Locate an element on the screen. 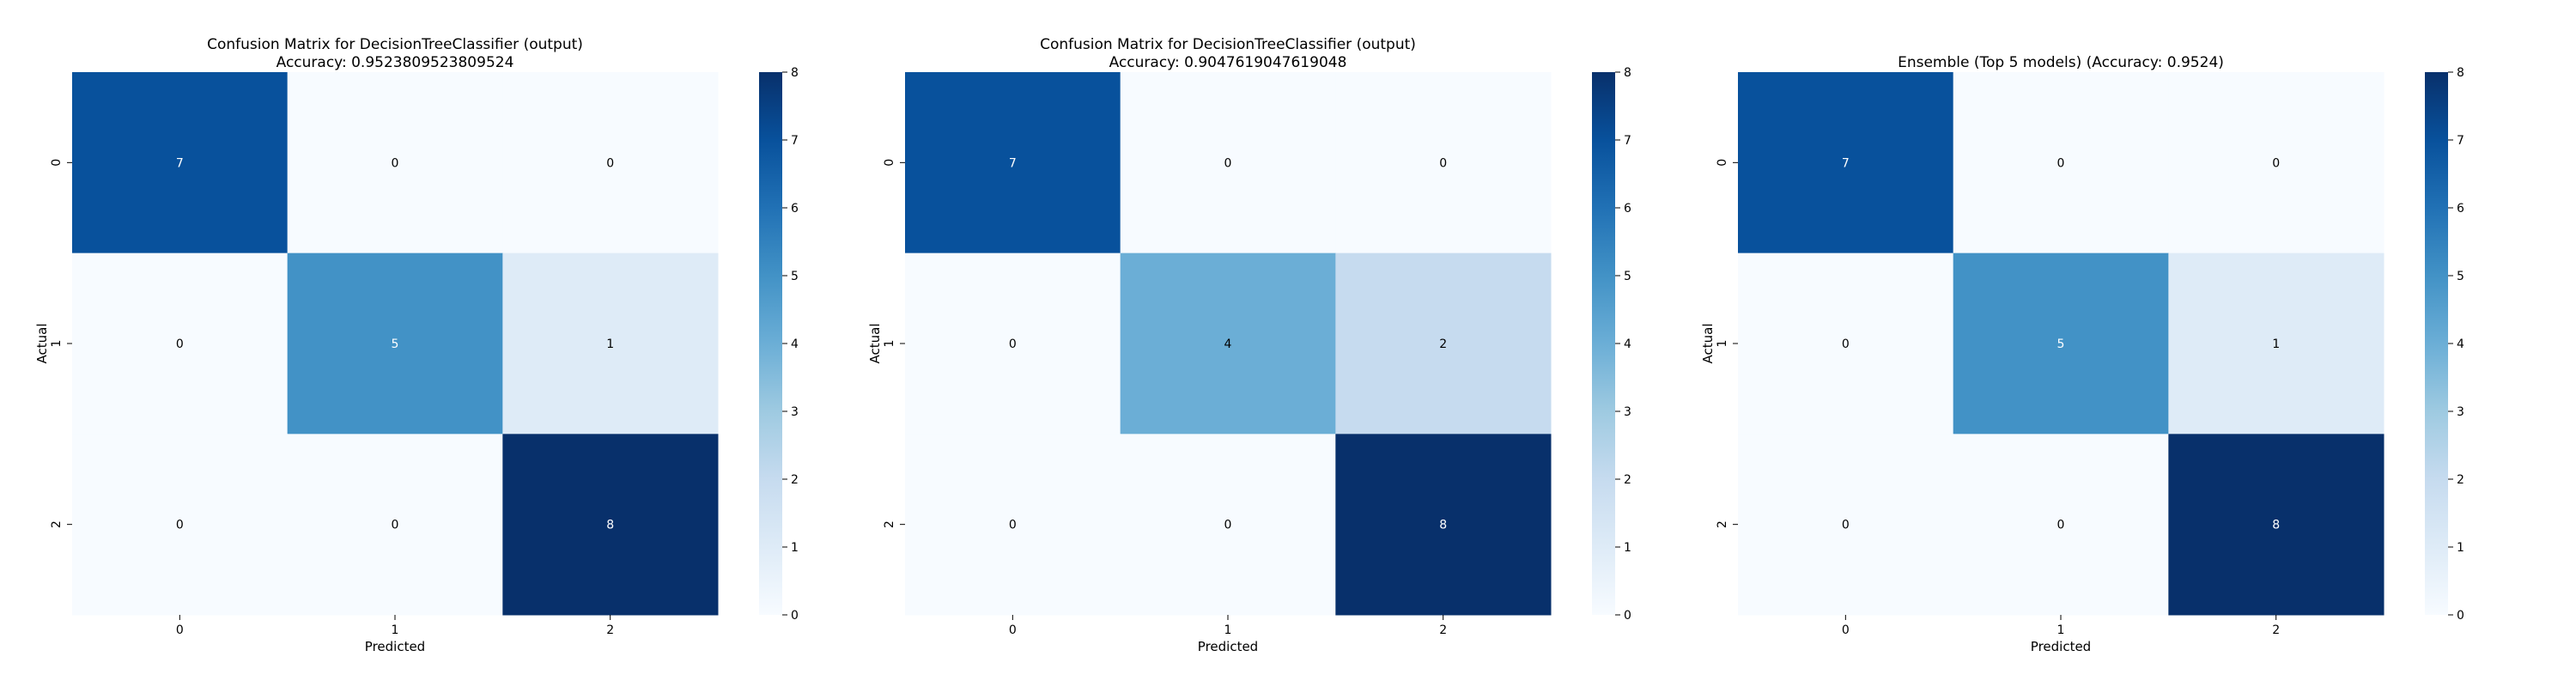 The height and width of the screenshot is (687, 2576). cell-value-label: 2 is located at coordinates (1443, 344).